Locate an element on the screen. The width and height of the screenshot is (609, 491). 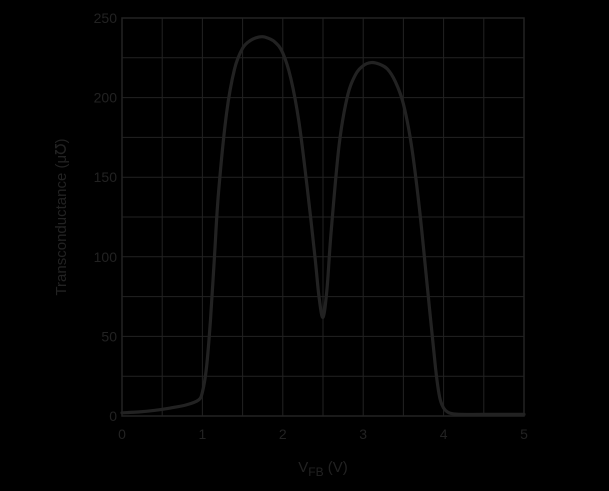
y-axis-label: Transconductance (μ℧) is located at coordinates (61, 216).